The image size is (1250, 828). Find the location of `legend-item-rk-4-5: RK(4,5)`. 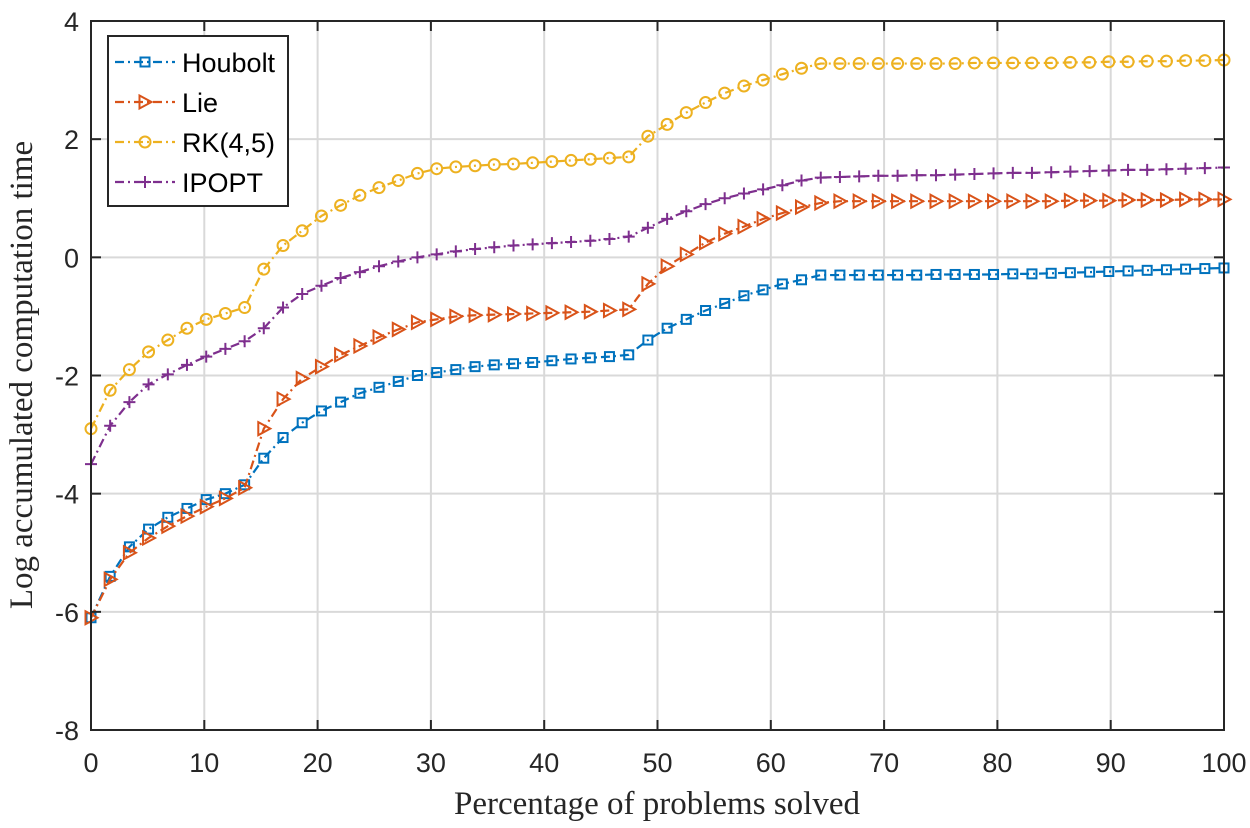

legend-item-rk-4-5: RK(4,5) is located at coordinates (195, 143).